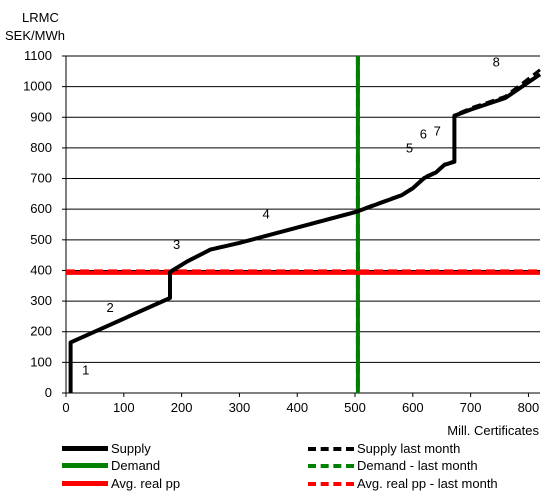  I want to click on y-tick-label: 100, so click(41, 361).